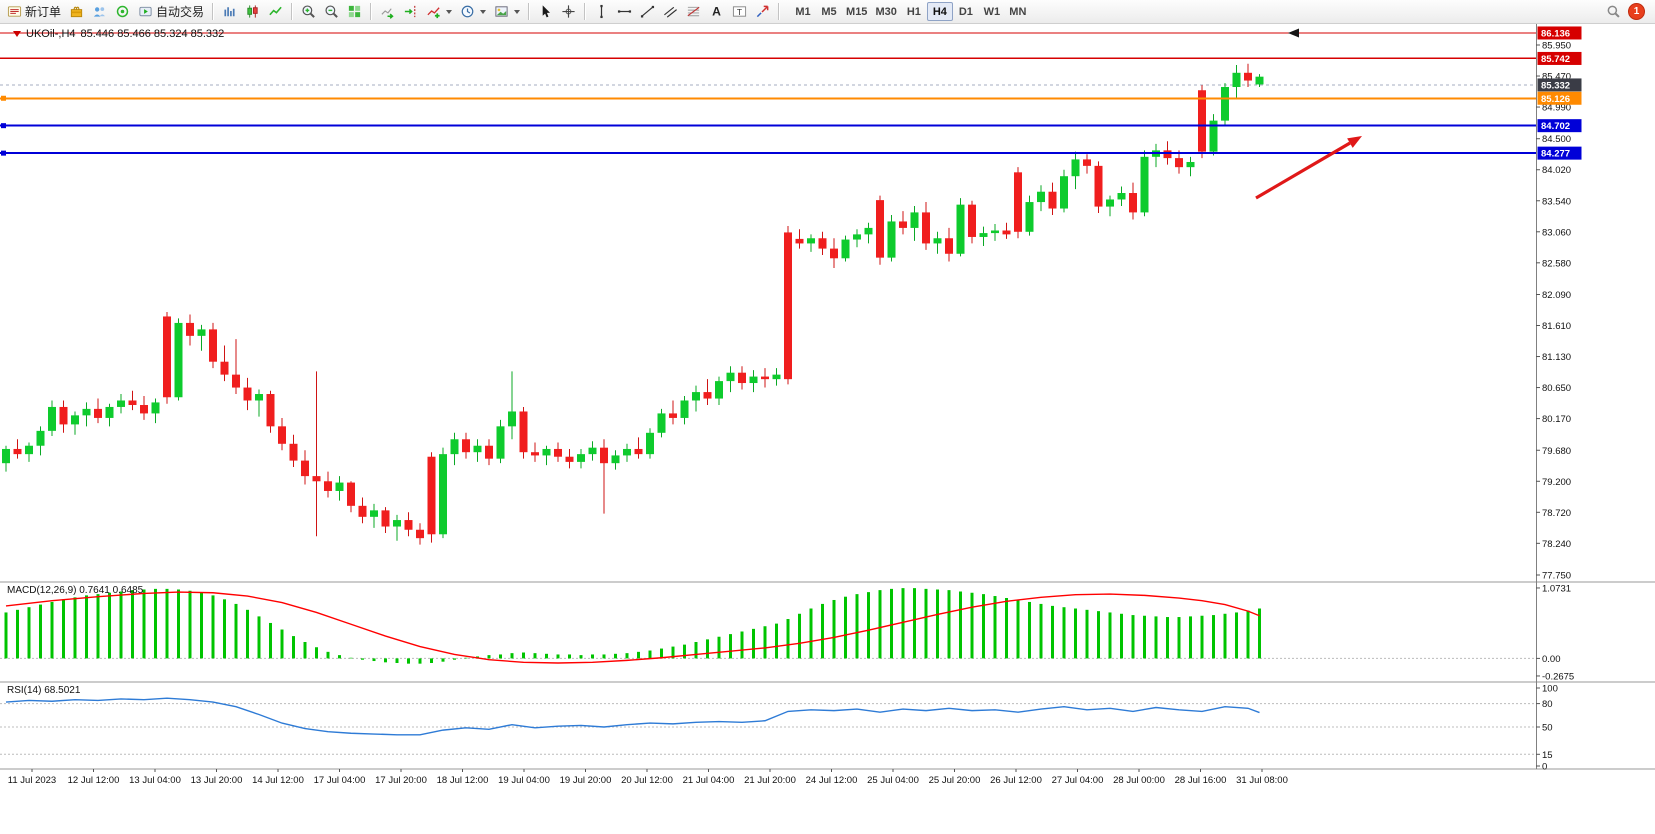  What do you see at coordinates (670, 11) in the screenshot?
I see `channel-button` at bounding box center [670, 11].